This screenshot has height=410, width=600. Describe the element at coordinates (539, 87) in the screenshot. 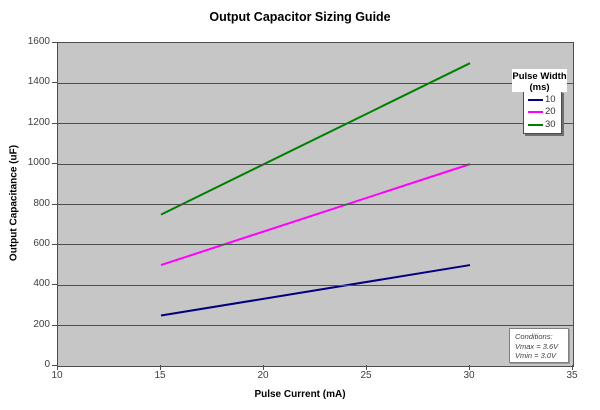

I see `legend-title-line2: (ms)` at that location.